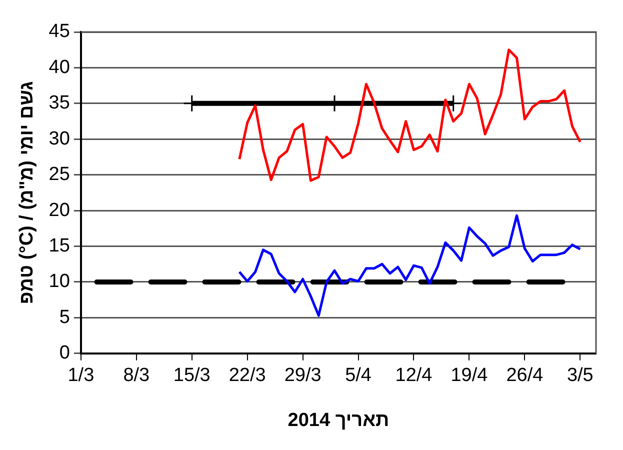 This screenshot has height=450, width=623. Describe the element at coordinates (358, 375) in the screenshot. I see `x-tick-label: 5/4` at that location.